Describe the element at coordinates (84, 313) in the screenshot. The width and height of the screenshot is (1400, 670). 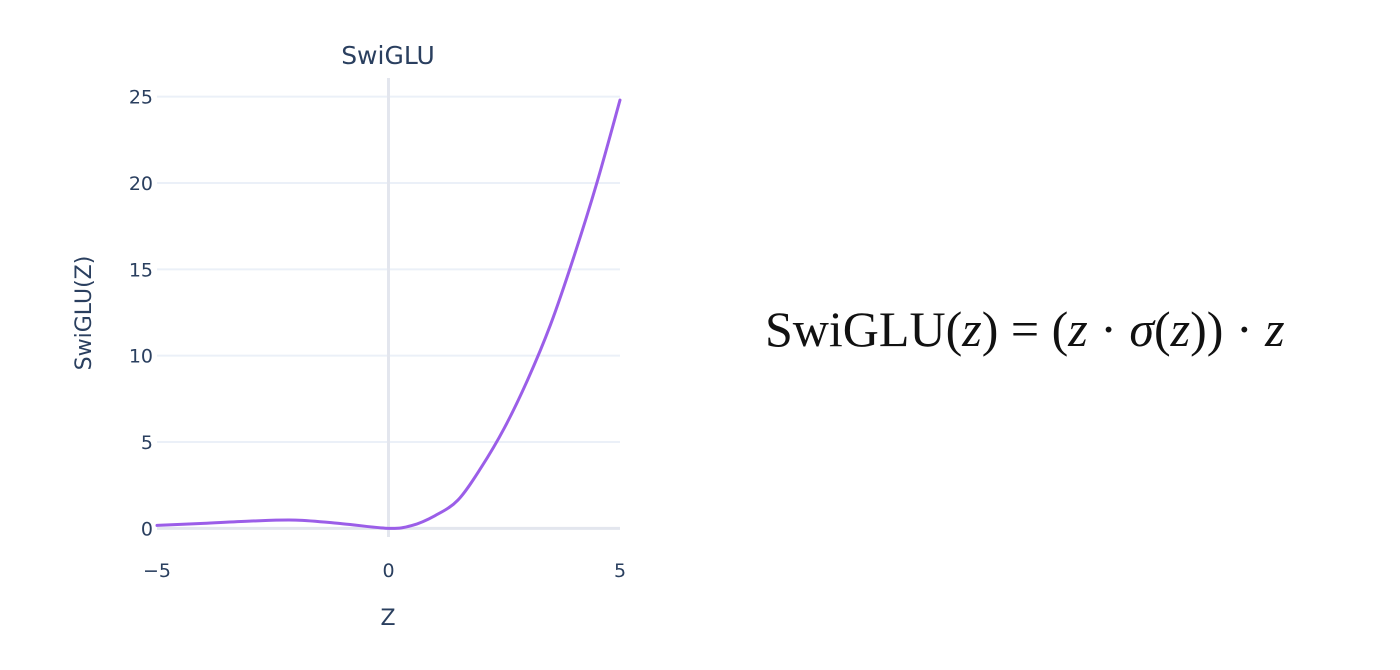
I see `y-axis-title: SwiGLU(Z)` at that location.